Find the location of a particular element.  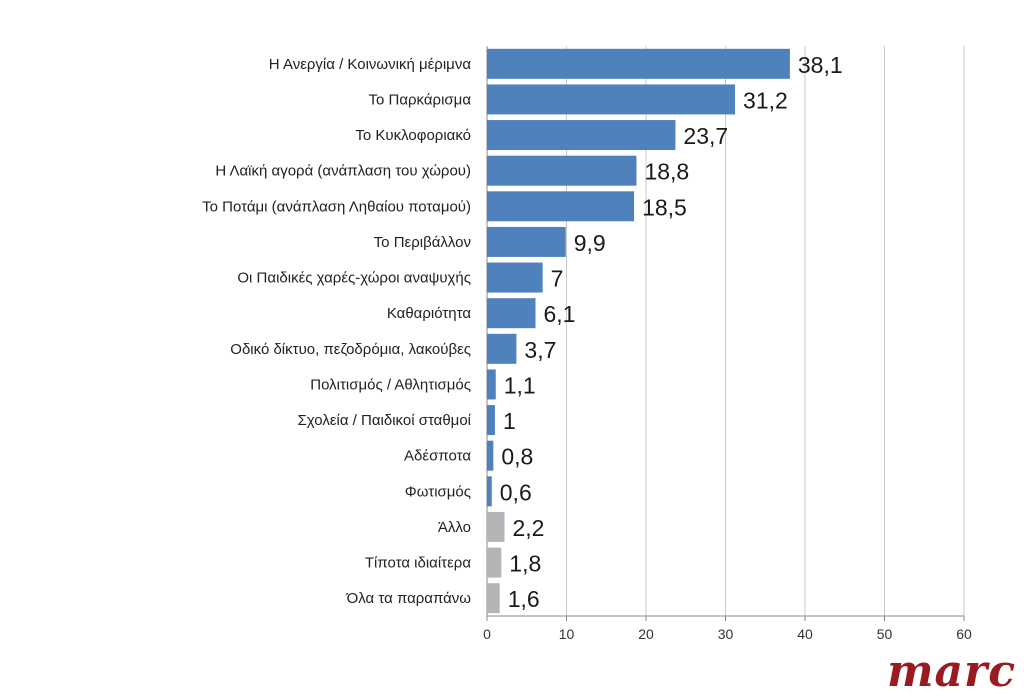

value-label: 1,1 is located at coordinates (520, 385).